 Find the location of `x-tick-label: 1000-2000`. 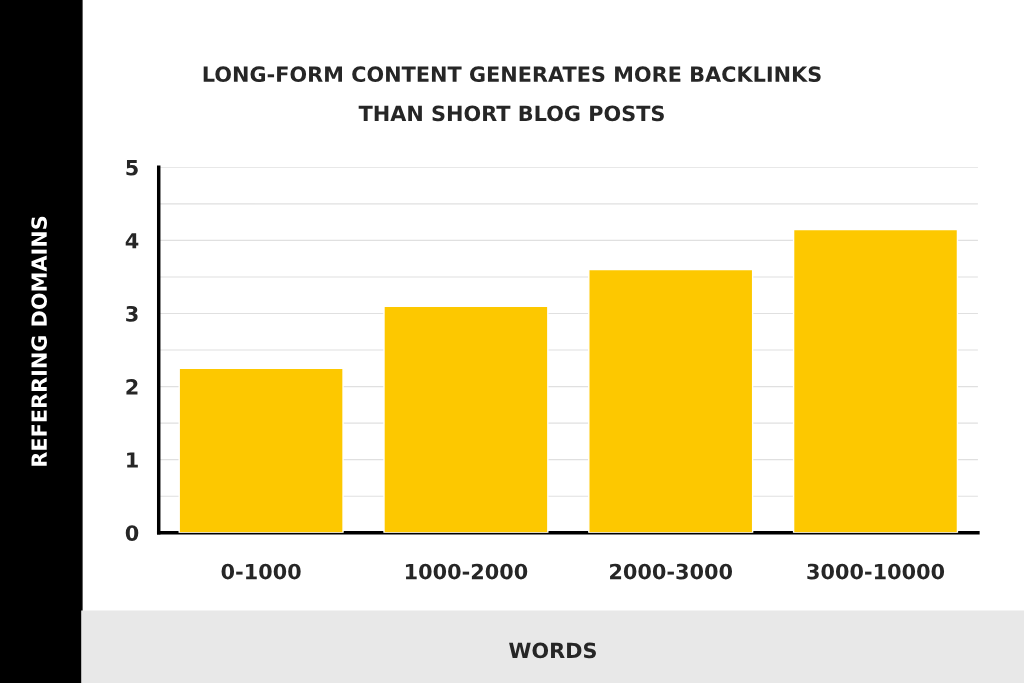

x-tick-label: 1000-2000 is located at coordinates (466, 571).